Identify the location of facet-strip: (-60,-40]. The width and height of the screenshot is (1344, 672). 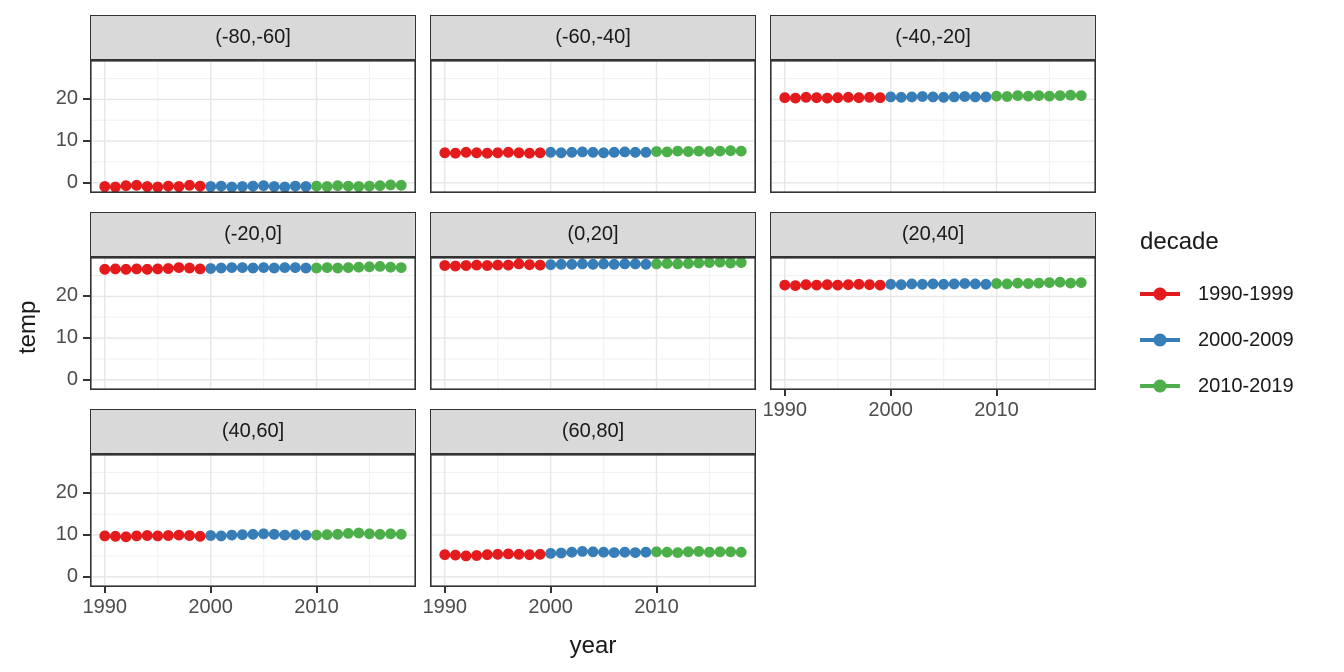
(593, 37).